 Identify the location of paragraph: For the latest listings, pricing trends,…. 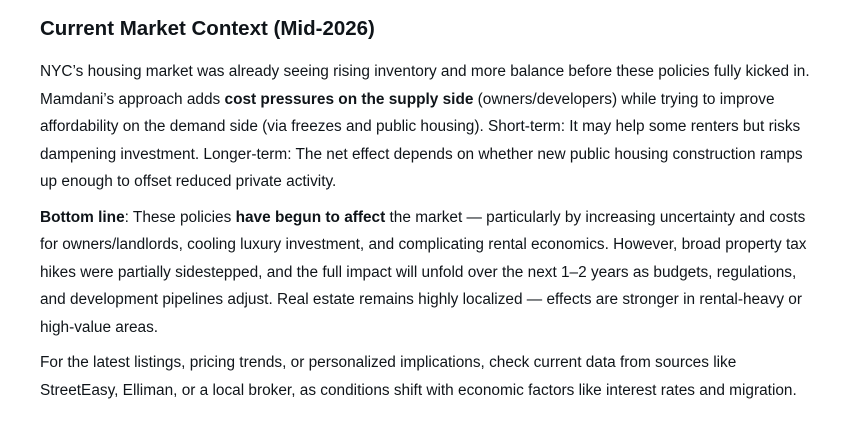
(426, 376).